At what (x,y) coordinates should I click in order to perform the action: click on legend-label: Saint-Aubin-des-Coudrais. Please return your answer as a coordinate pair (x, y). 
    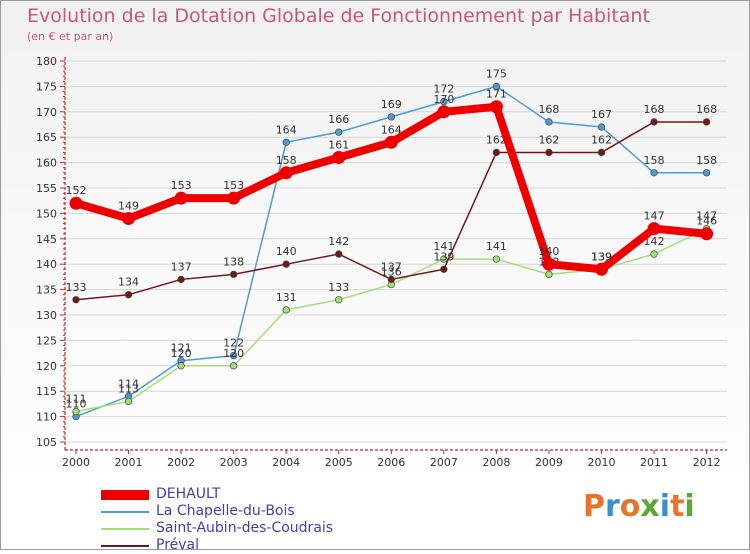
    Looking at the image, I should click on (245, 528).